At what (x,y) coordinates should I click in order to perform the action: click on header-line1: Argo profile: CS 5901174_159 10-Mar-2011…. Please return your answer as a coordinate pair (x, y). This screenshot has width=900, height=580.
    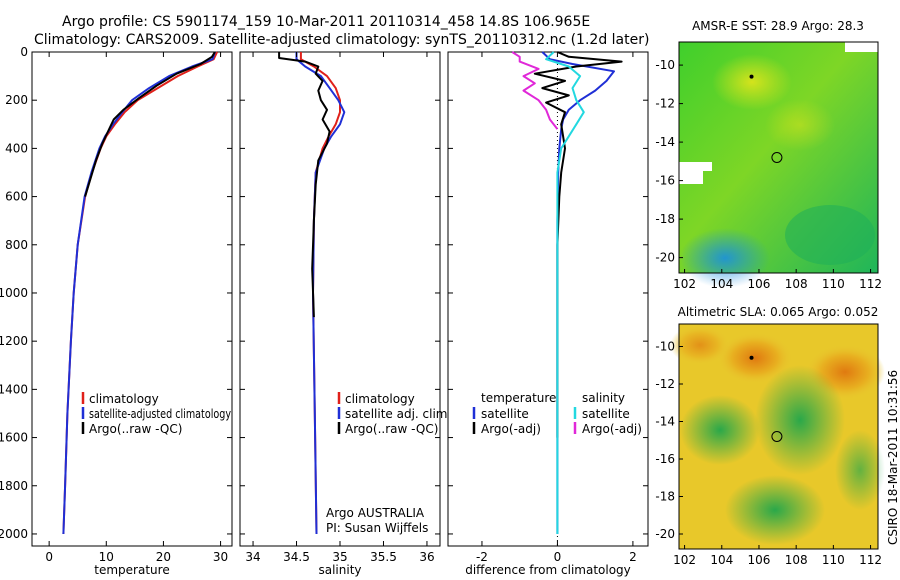
    Looking at the image, I should click on (326, 22).